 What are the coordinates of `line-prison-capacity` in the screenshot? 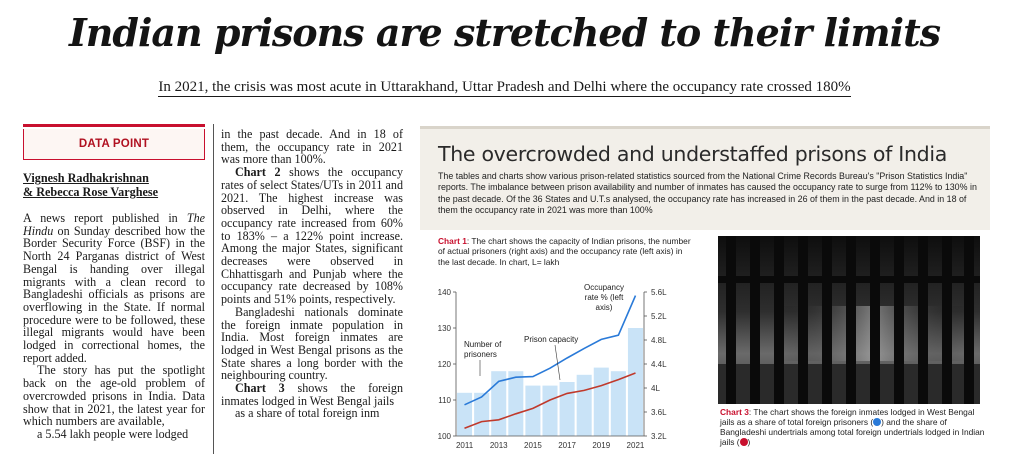 It's located at (550, 400).